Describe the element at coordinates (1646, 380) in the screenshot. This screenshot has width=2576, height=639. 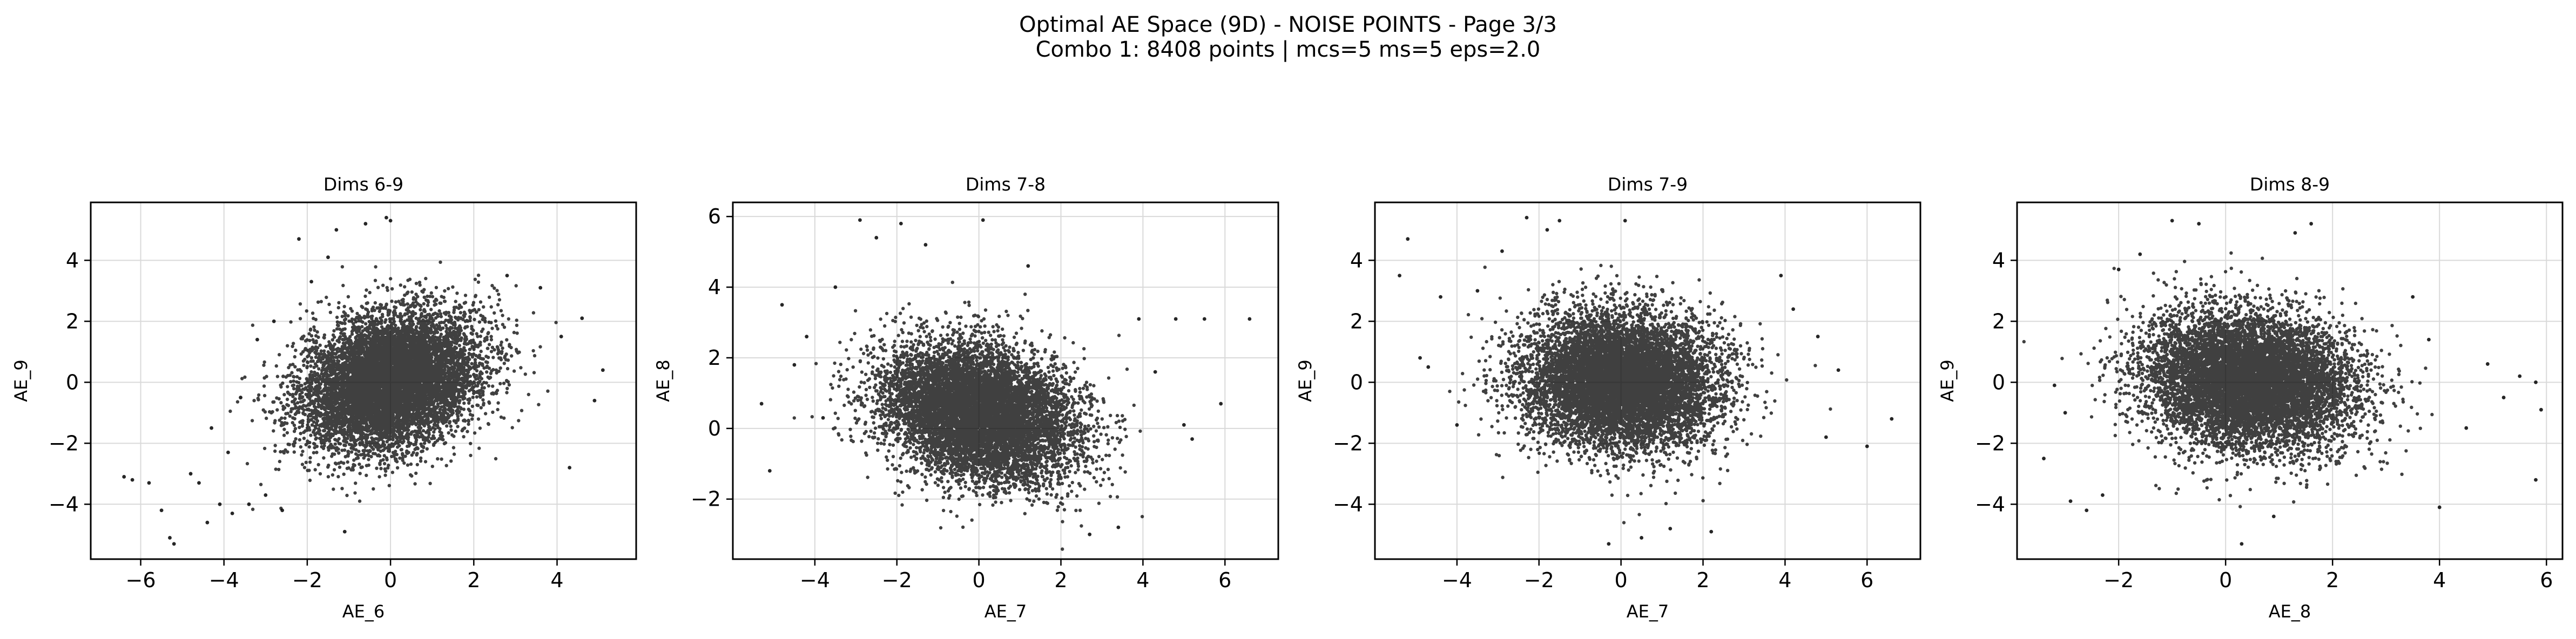
I see `point-cloud` at that location.